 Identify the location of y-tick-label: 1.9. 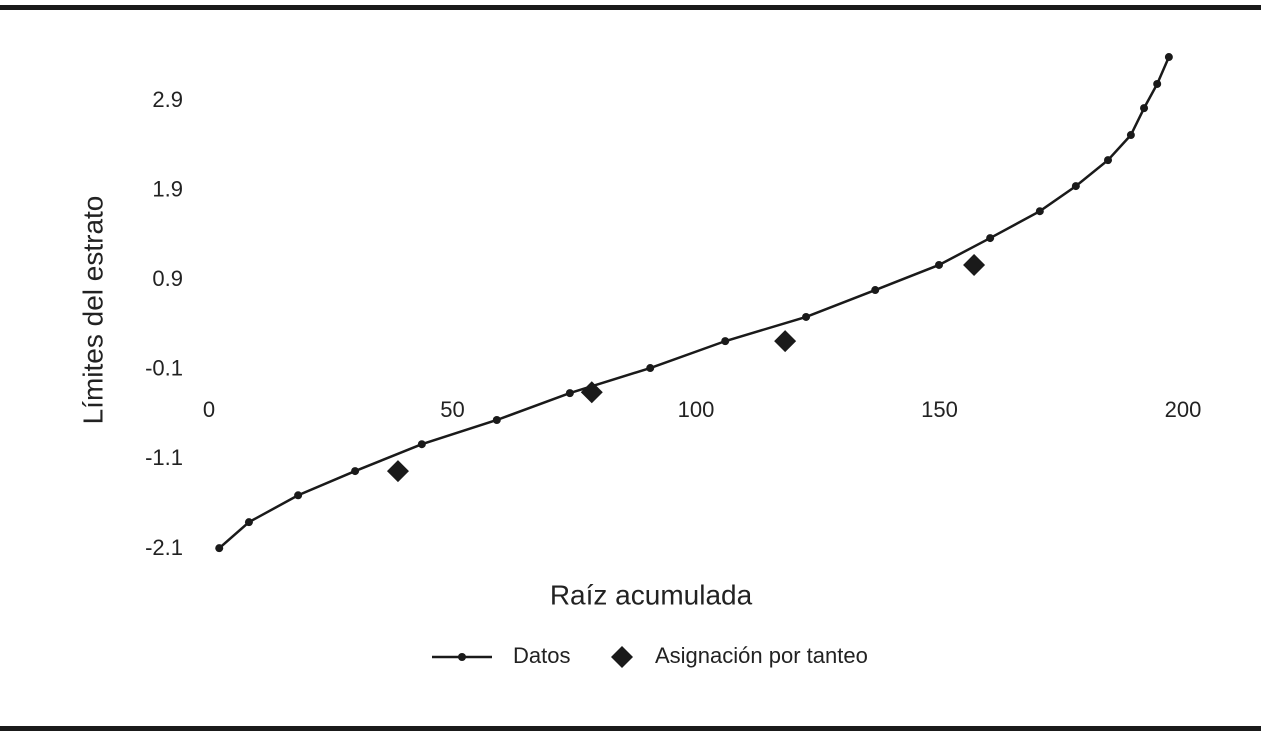
(167, 188).